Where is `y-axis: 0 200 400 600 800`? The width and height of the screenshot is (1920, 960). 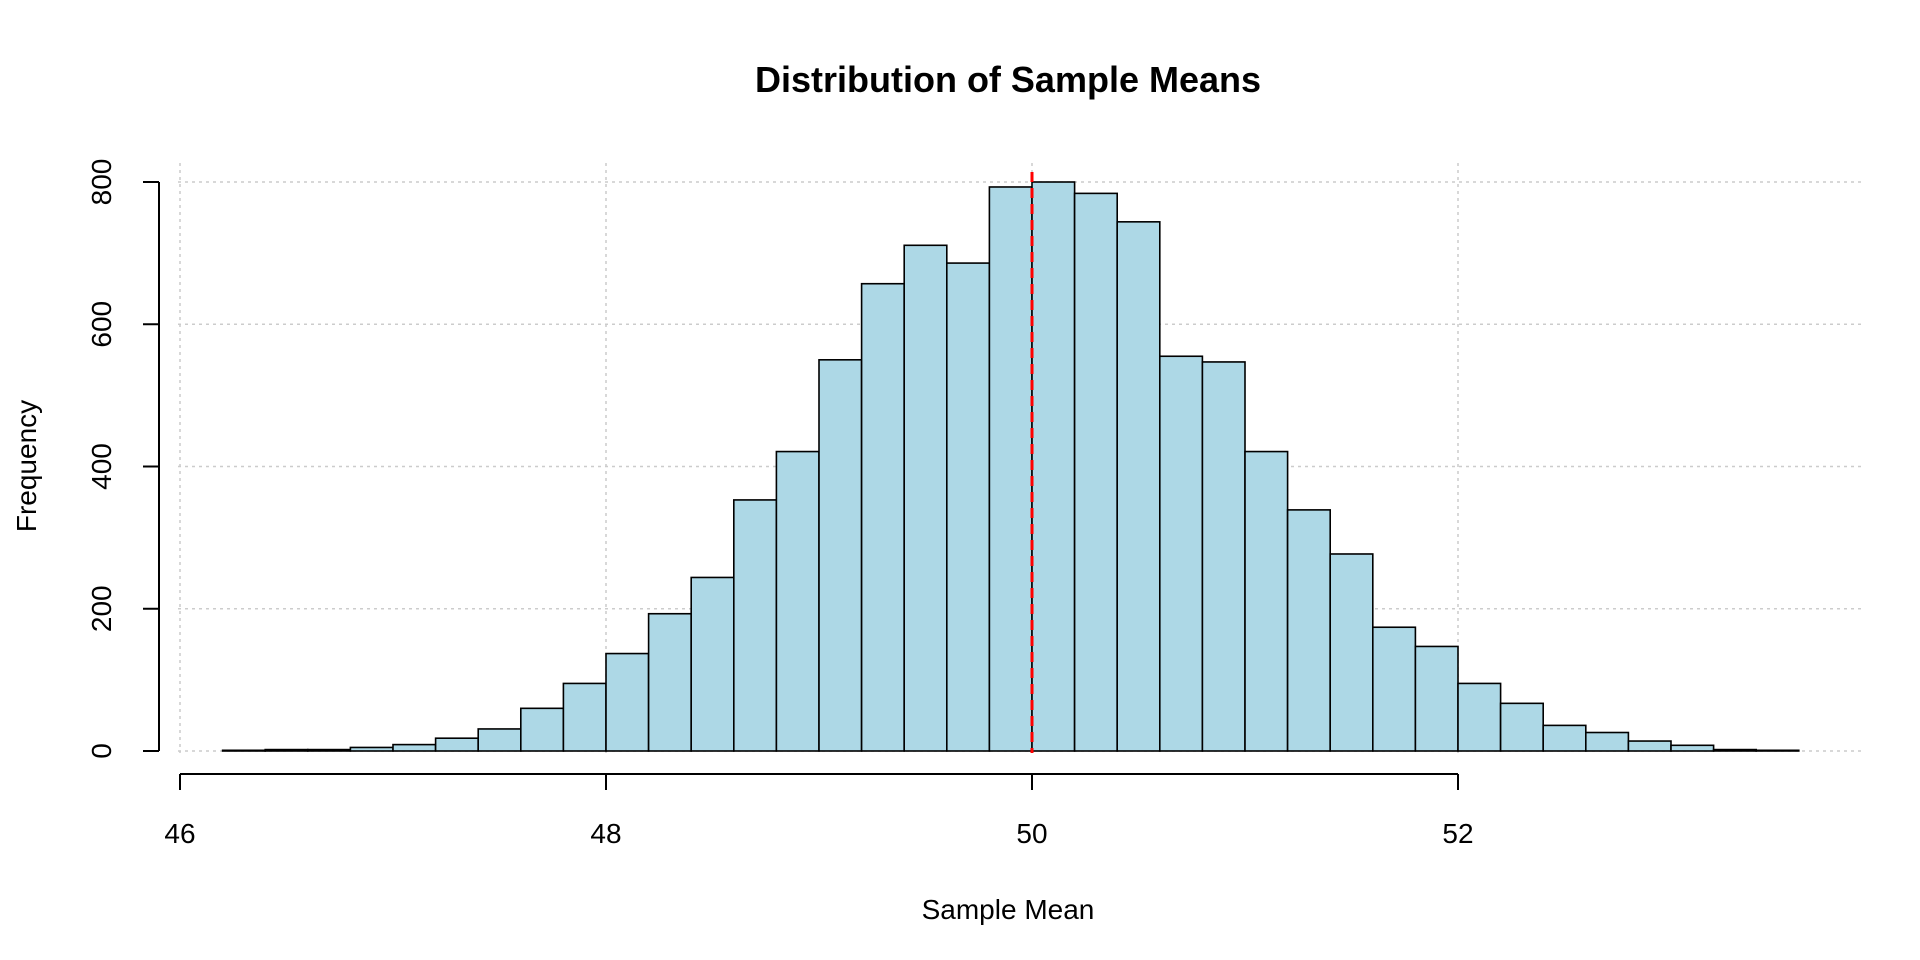
y-axis: 0 200 400 600 800 is located at coordinates (123, 459).